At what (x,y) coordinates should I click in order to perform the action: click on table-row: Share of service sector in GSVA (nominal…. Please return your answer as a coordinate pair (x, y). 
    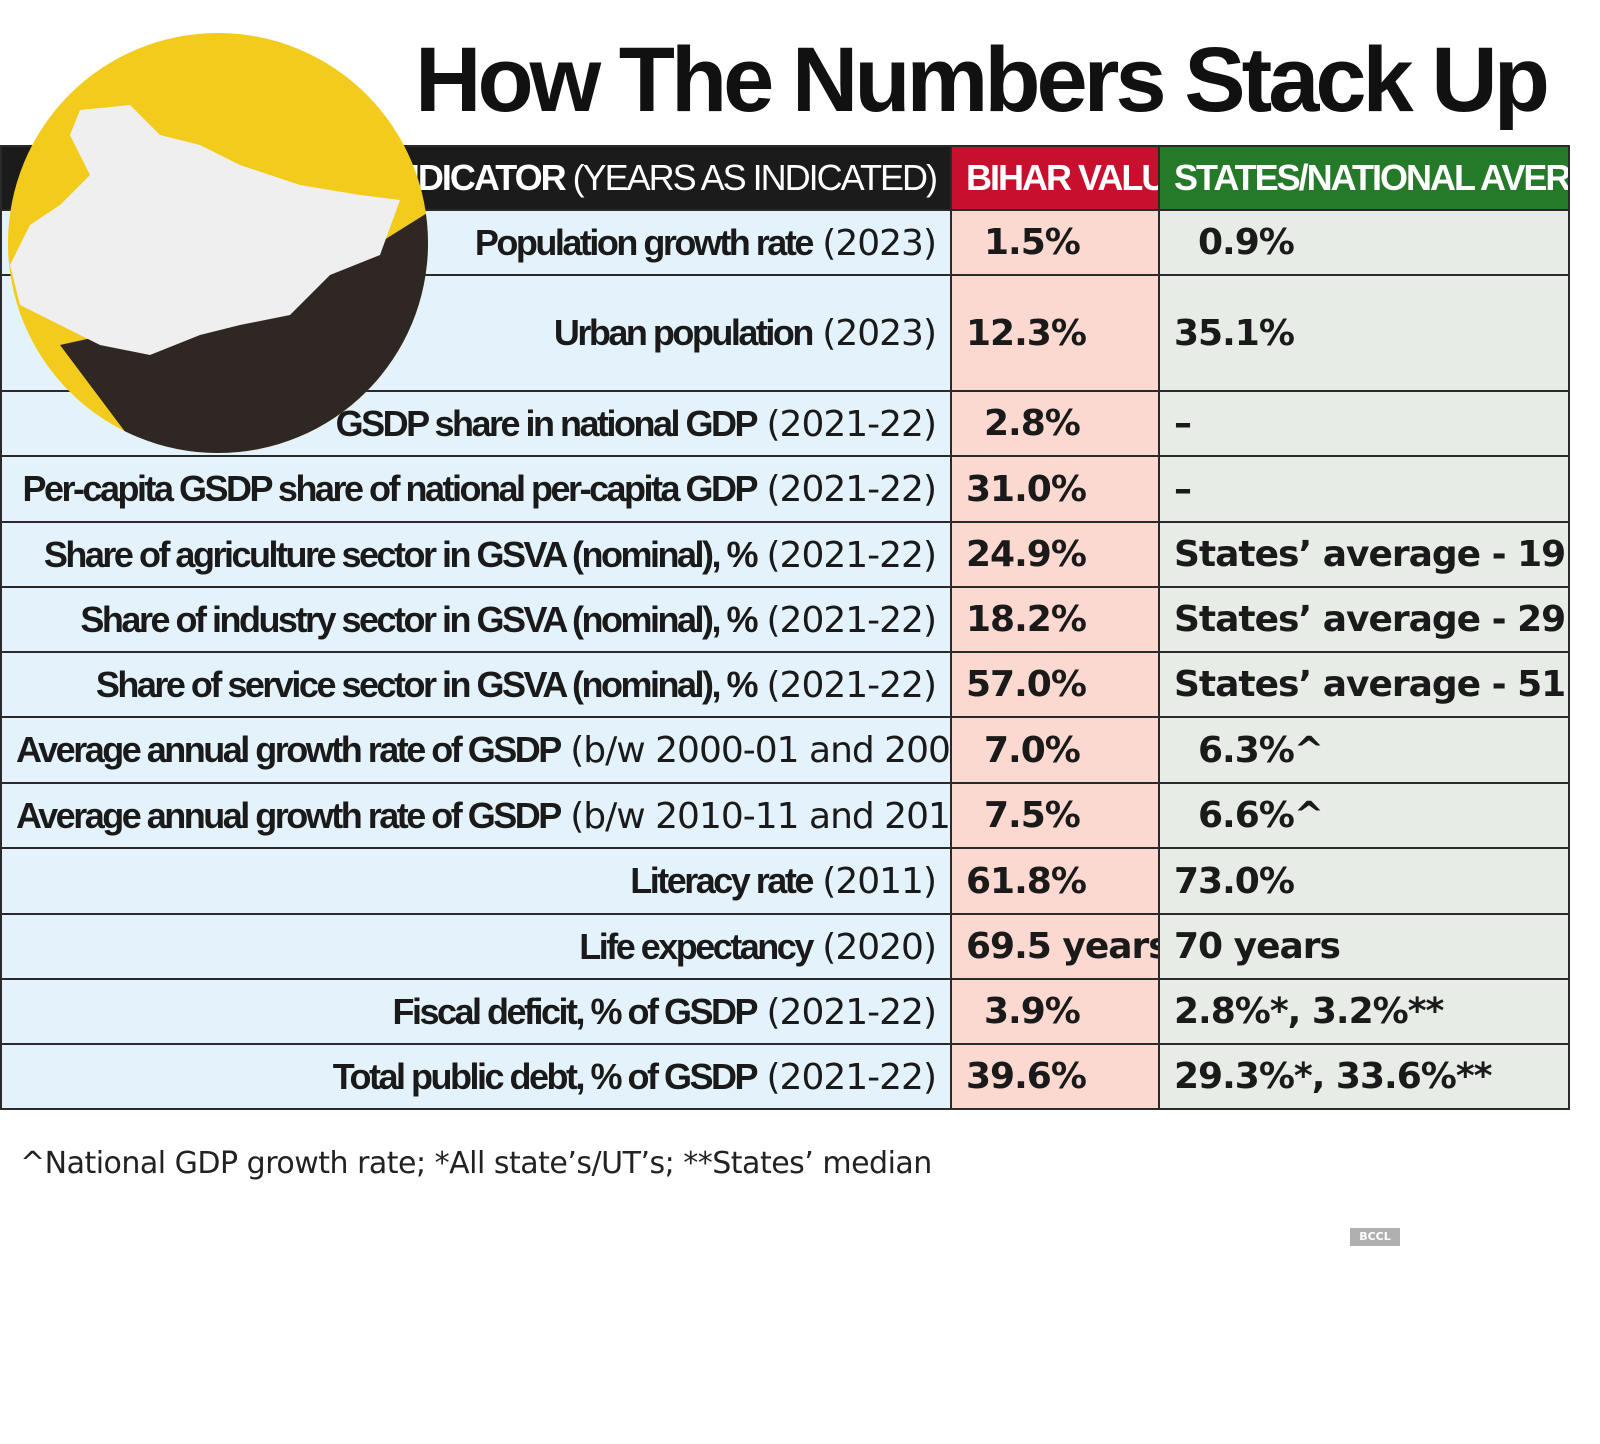
    Looking at the image, I should click on (785, 684).